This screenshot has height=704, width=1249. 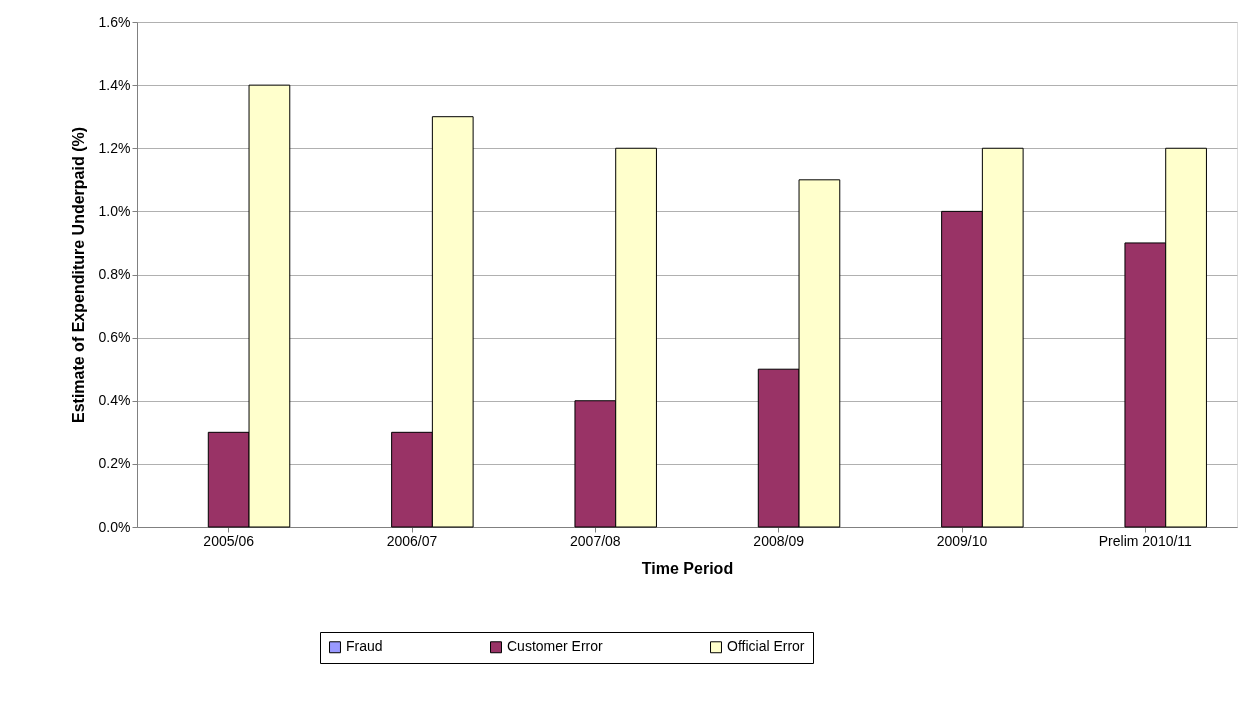 I want to click on legend-label: Customer Error, so click(x=555, y=646).